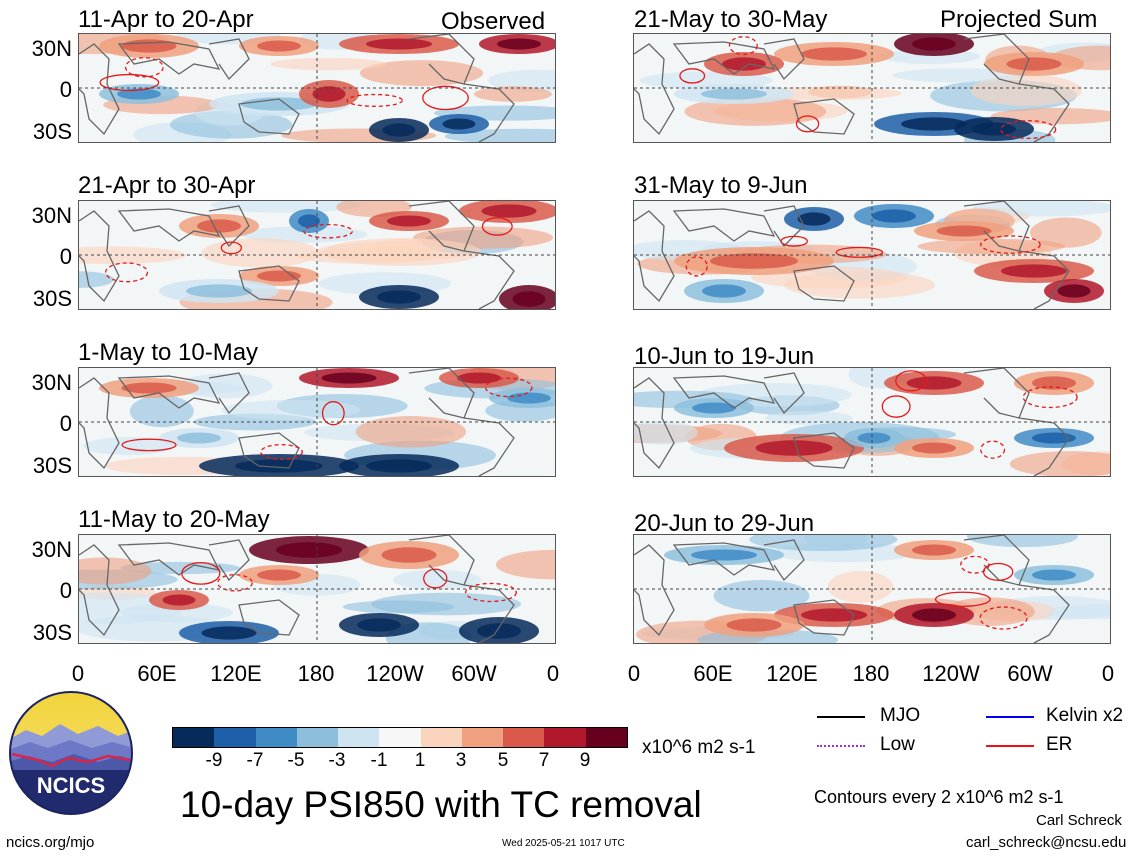 Image resolution: width=1135 pixels, height=856 pixels. I want to click on main-title: 10-day PSI850 with TC removal, so click(441, 804).